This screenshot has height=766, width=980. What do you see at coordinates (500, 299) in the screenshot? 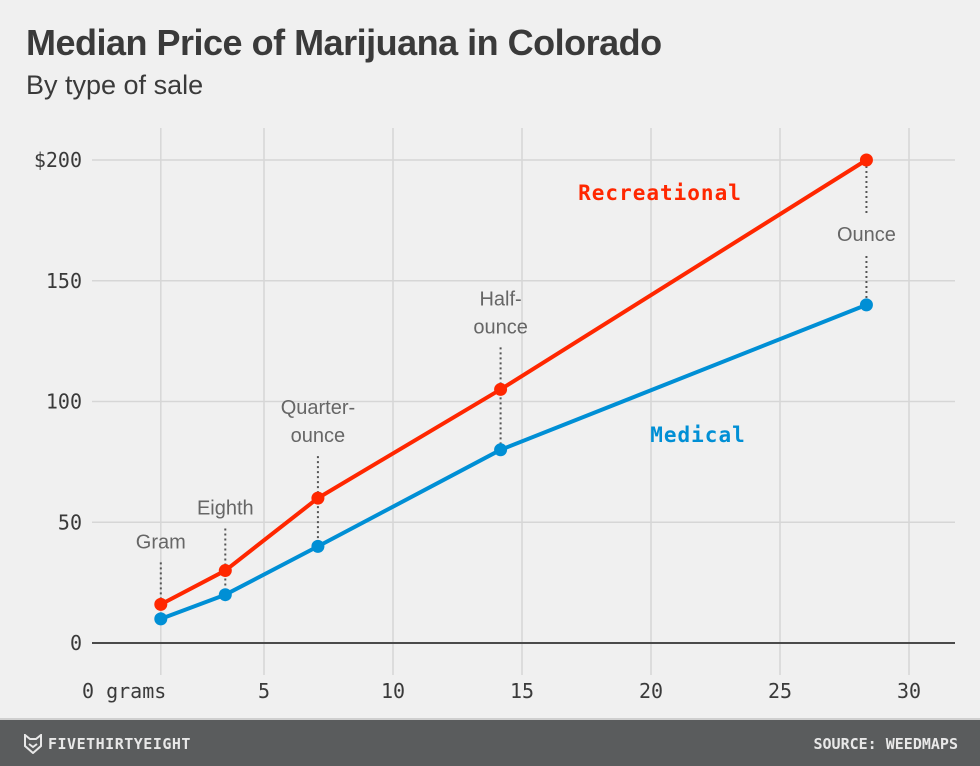
I see `annotation-label: Half-` at bounding box center [500, 299].